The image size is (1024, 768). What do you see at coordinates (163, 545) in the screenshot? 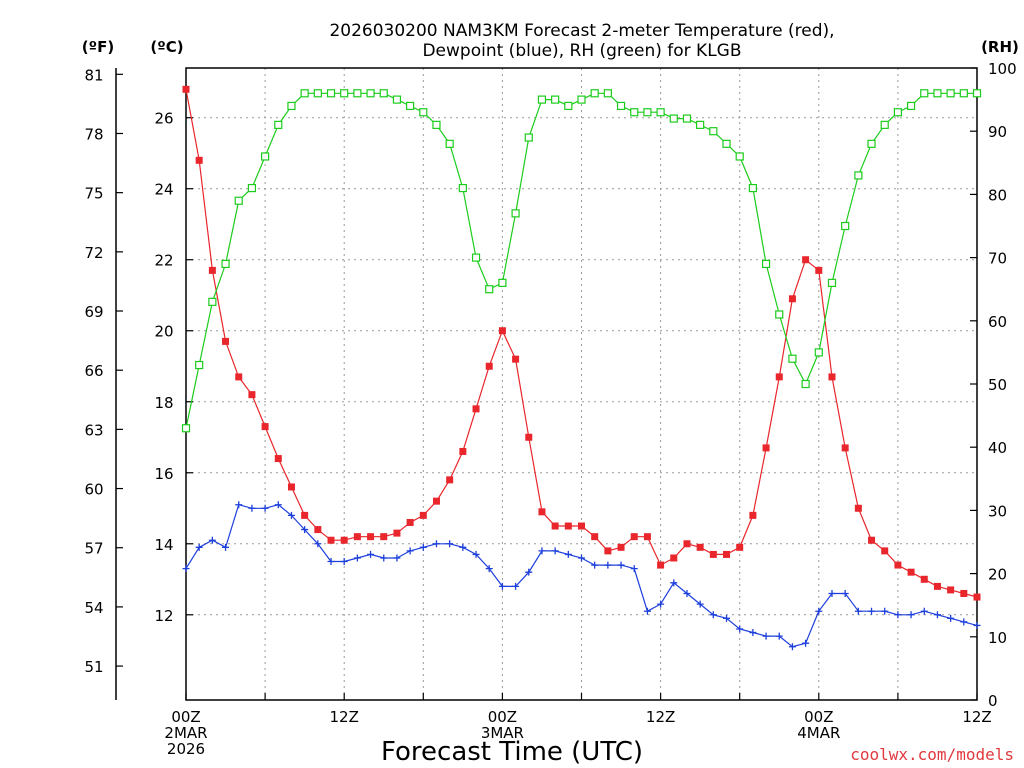
I see `celsius-tick-label: 14` at bounding box center [163, 545].